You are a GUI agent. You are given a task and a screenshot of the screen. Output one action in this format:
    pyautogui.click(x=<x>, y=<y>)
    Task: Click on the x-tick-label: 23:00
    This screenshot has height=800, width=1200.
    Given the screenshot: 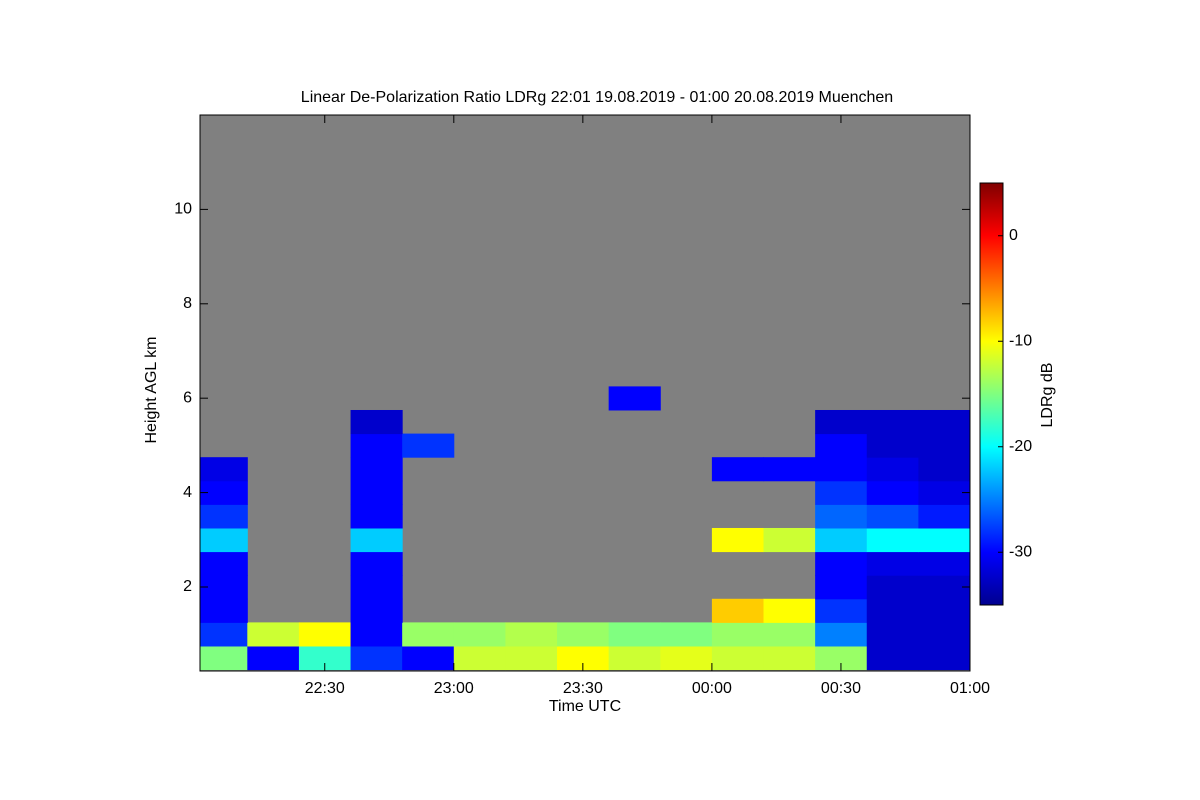 What is the action you would take?
    pyautogui.click(x=454, y=688)
    